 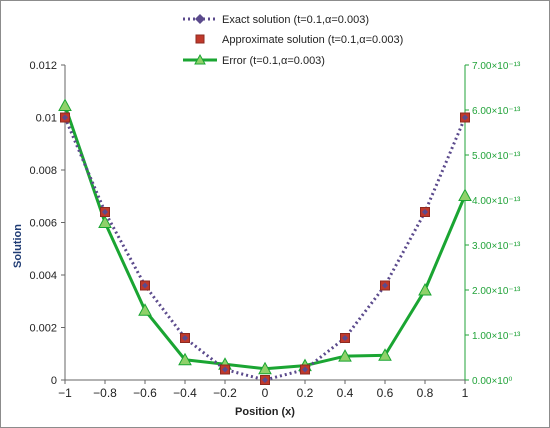 What do you see at coordinates (200, 19) in the screenshot?
I see `legend-exact-marker` at bounding box center [200, 19].